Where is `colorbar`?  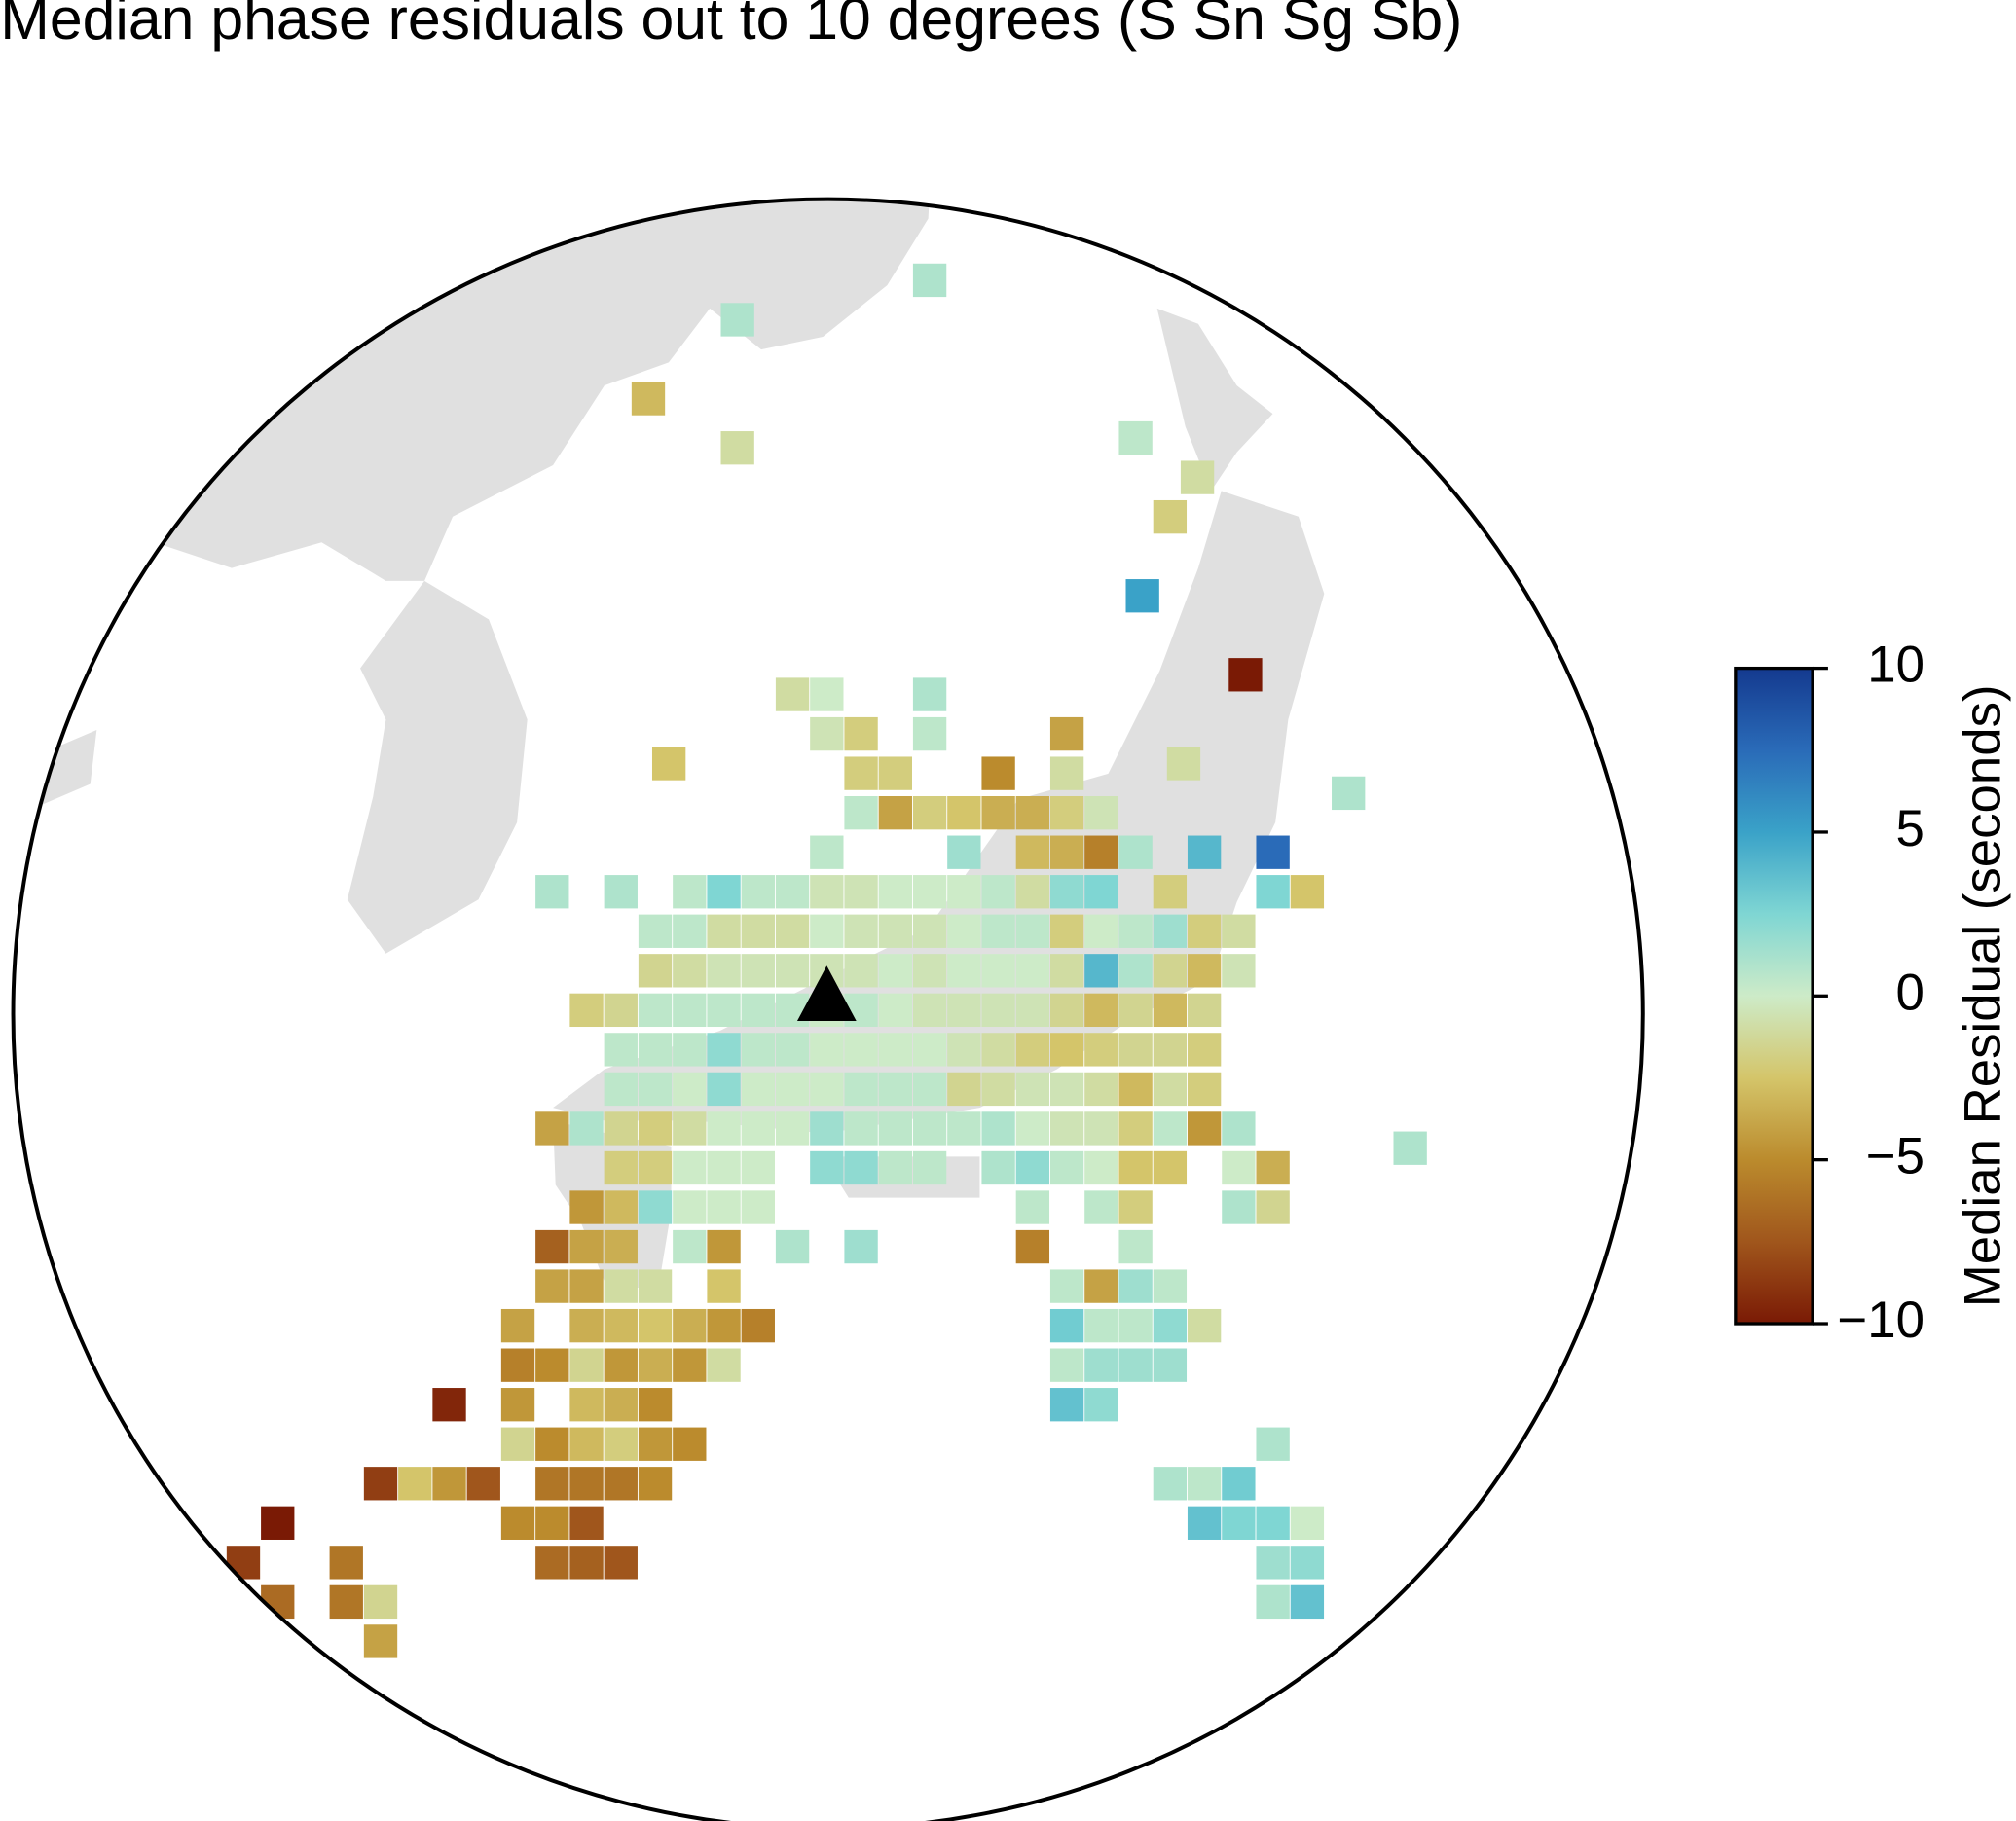
colorbar is located at coordinates (1774, 996).